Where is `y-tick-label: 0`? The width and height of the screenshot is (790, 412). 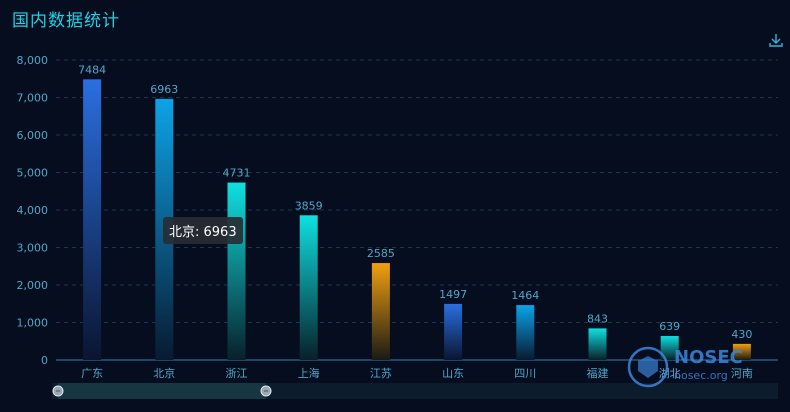
y-tick-label: 0 is located at coordinates (44, 360).